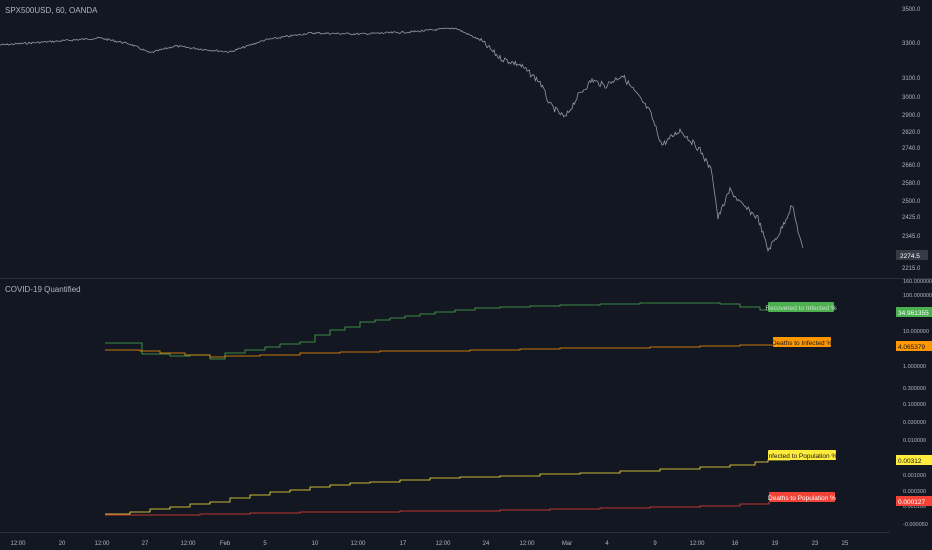  I want to click on price-tick-label: 2425.0, so click(911, 218).